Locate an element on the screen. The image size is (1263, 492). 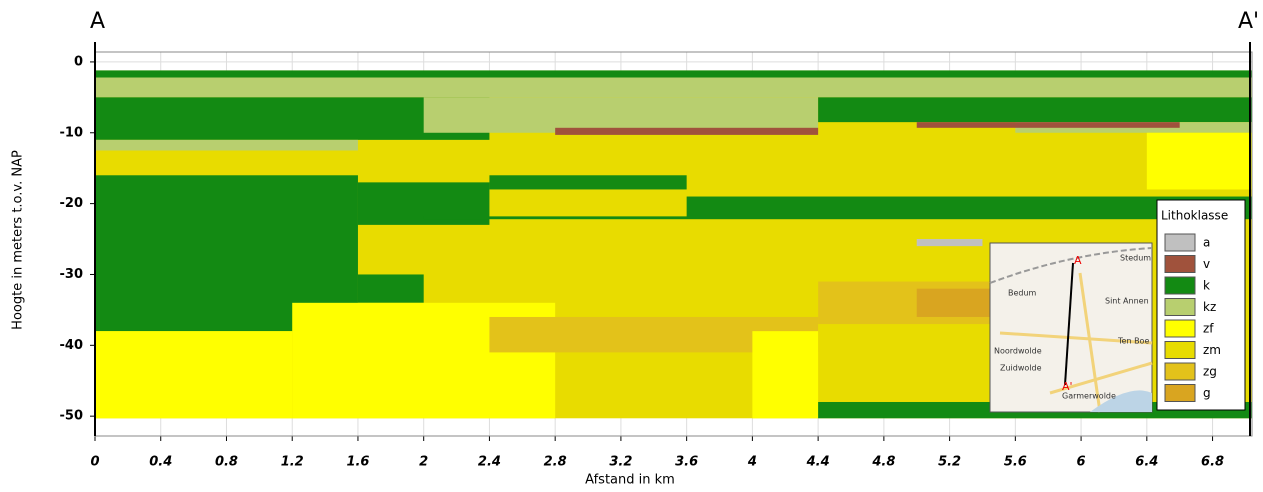
x-tick-label: 3.6 is located at coordinates (686, 462).